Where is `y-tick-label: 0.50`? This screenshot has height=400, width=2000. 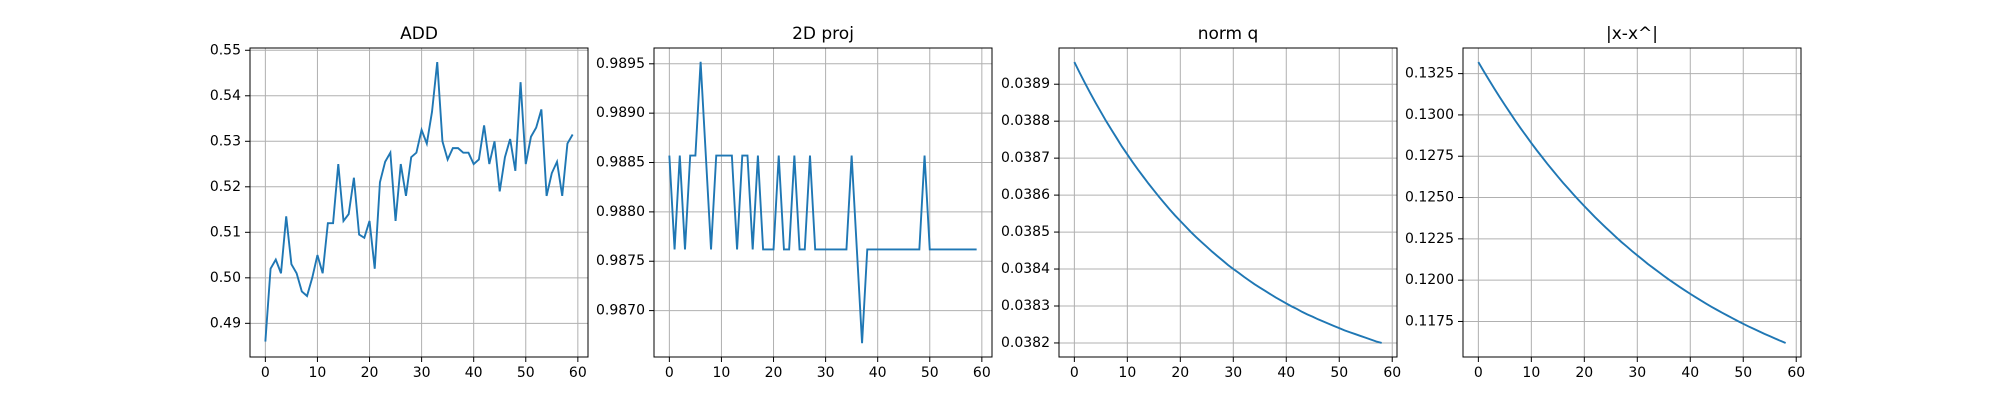
y-tick-label: 0.50 is located at coordinates (225, 278).